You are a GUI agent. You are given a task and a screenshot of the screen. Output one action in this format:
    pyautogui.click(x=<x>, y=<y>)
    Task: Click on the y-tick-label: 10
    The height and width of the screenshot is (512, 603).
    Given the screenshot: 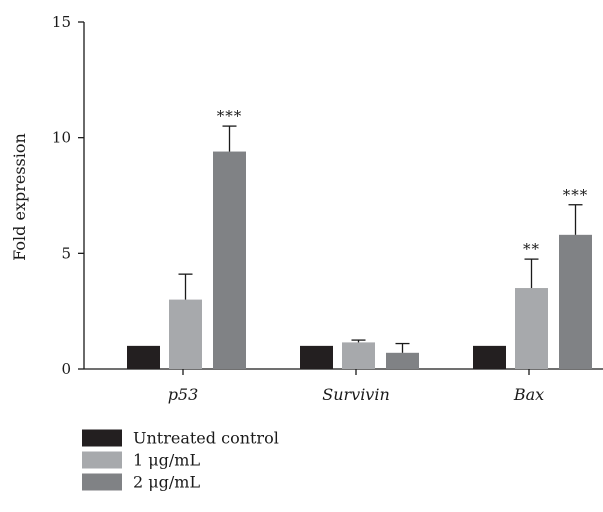 What is the action you would take?
    pyautogui.click(x=61, y=138)
    